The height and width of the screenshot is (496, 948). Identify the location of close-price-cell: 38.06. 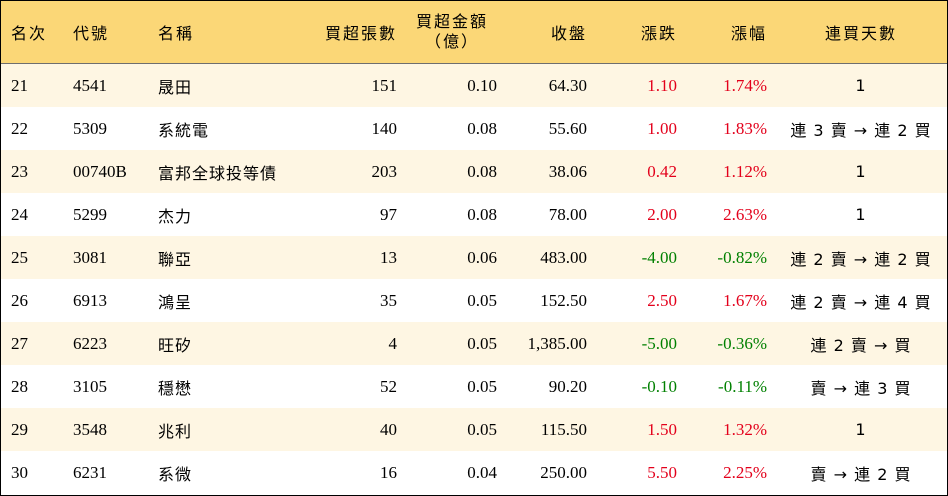
(567, 171).